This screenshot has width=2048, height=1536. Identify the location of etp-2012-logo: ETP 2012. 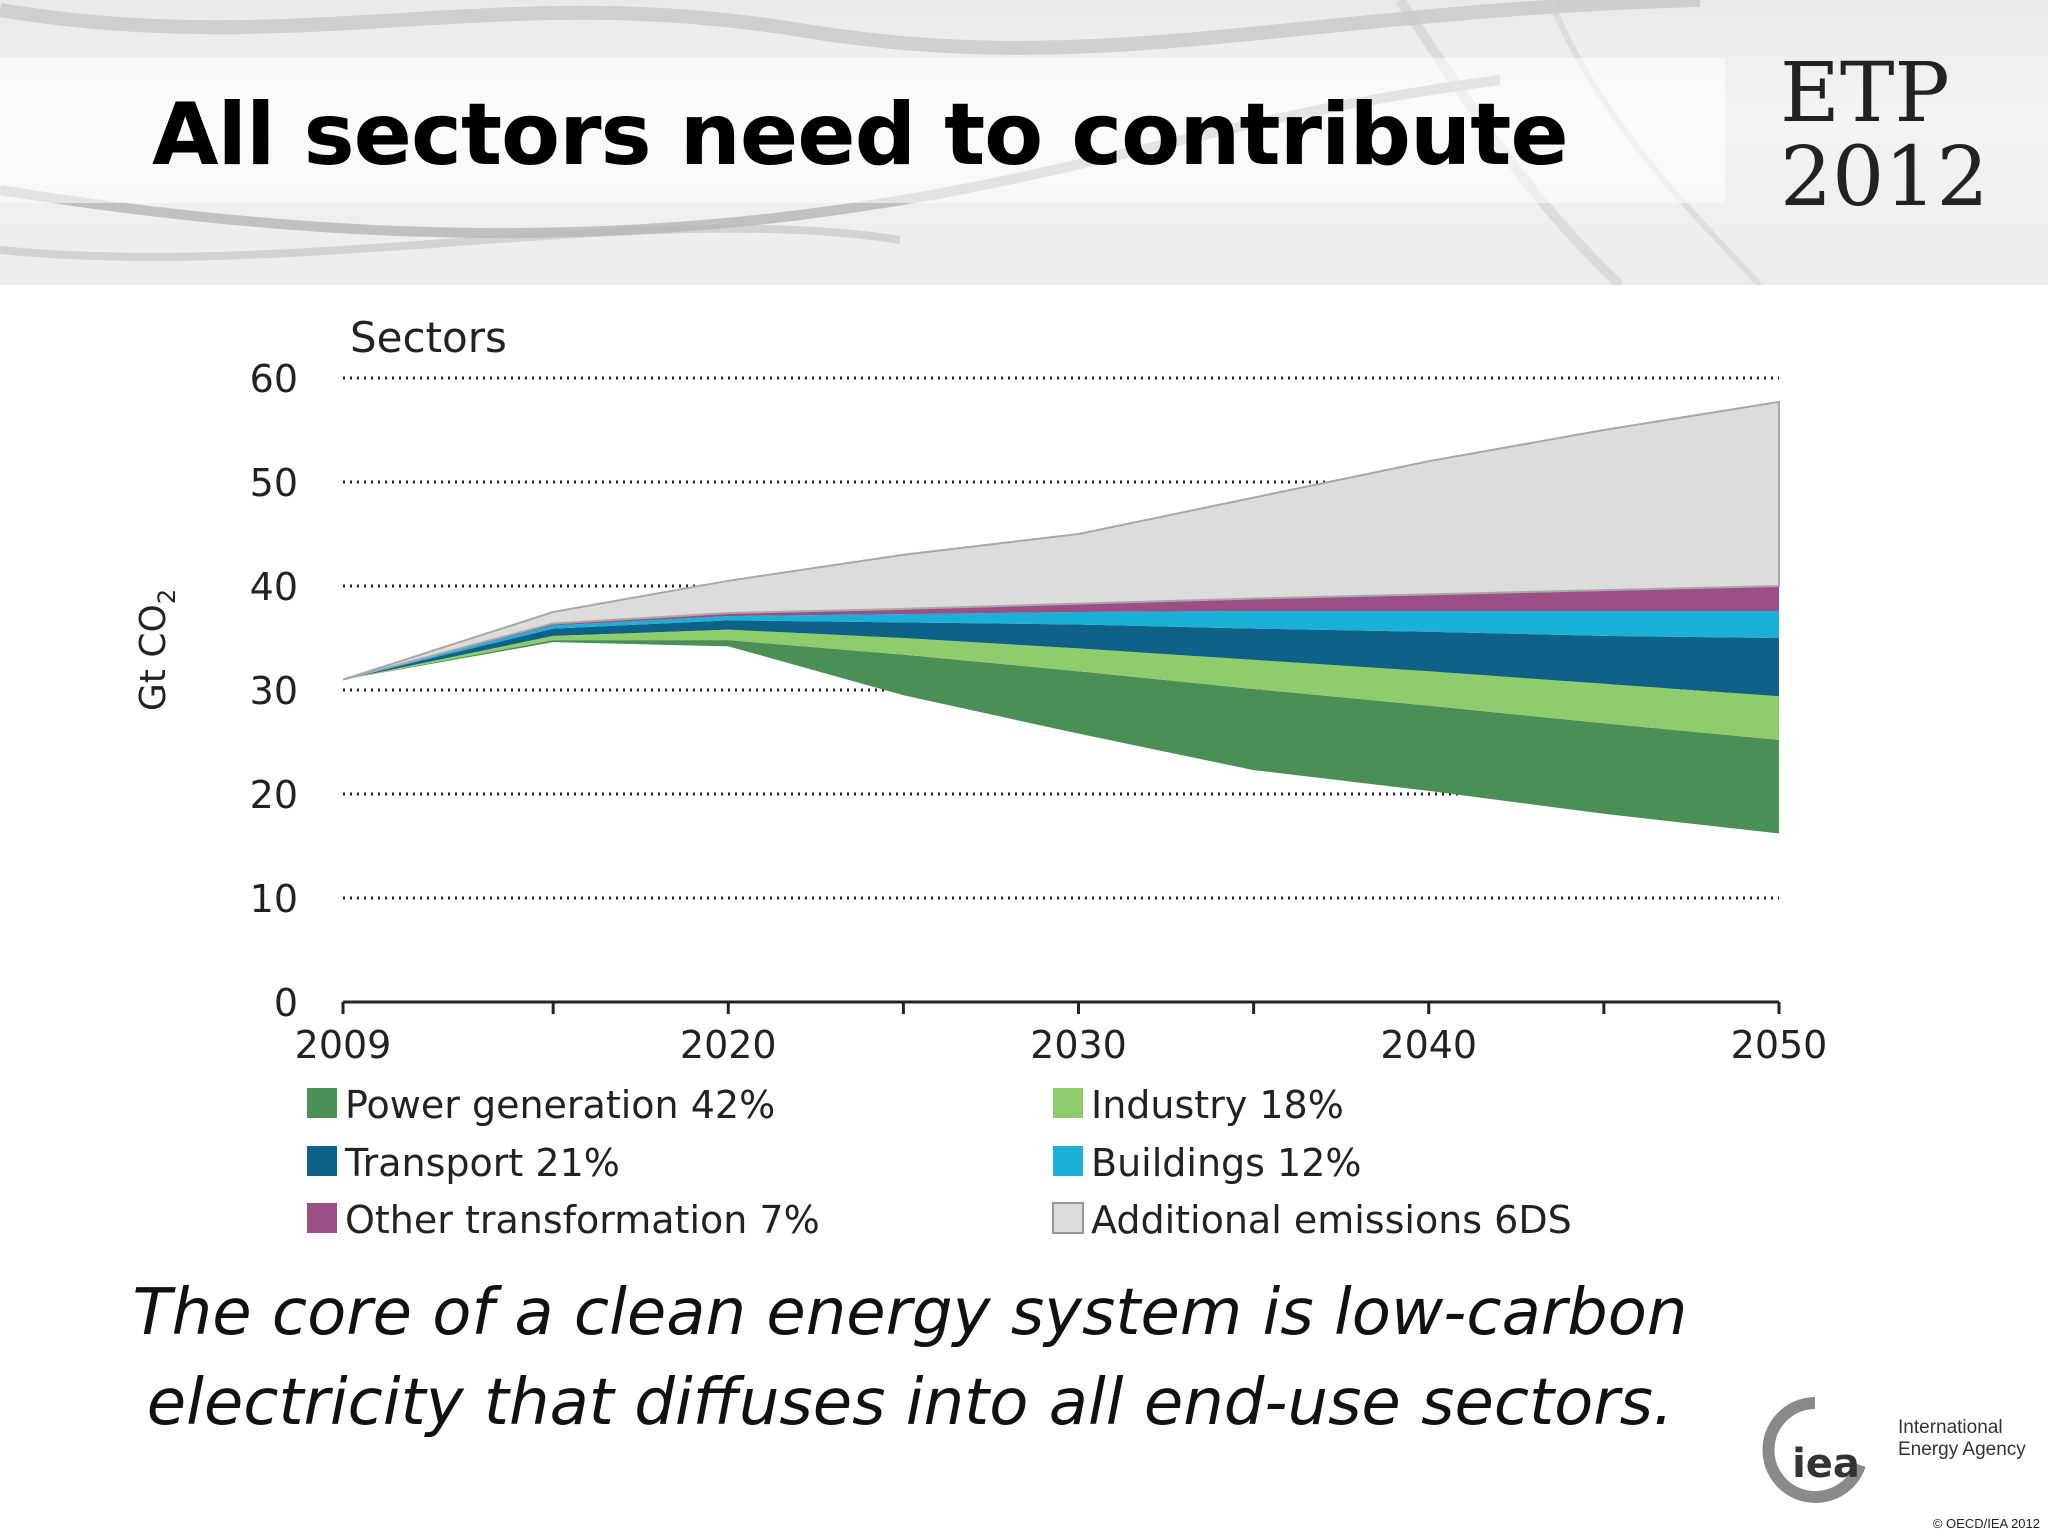
(1900, 136).